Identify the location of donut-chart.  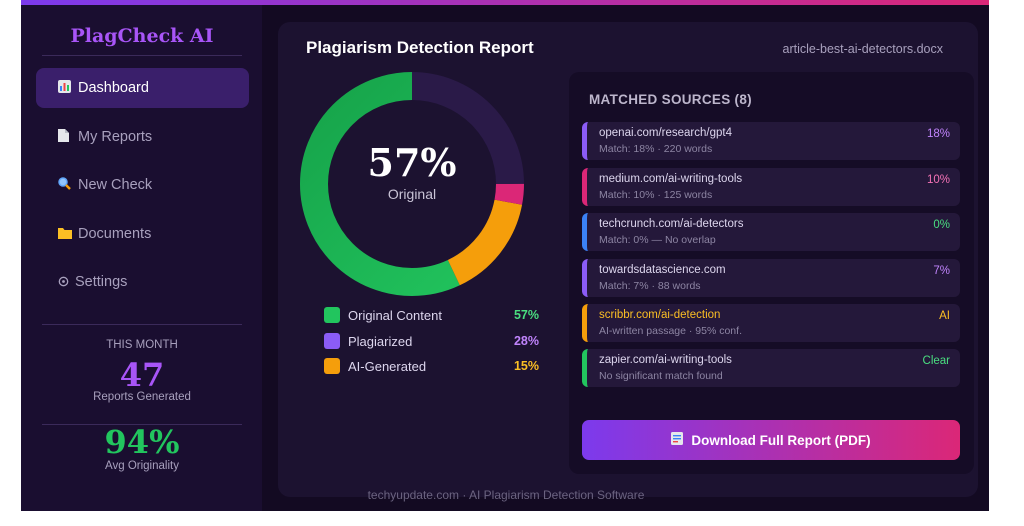
(412, 184).